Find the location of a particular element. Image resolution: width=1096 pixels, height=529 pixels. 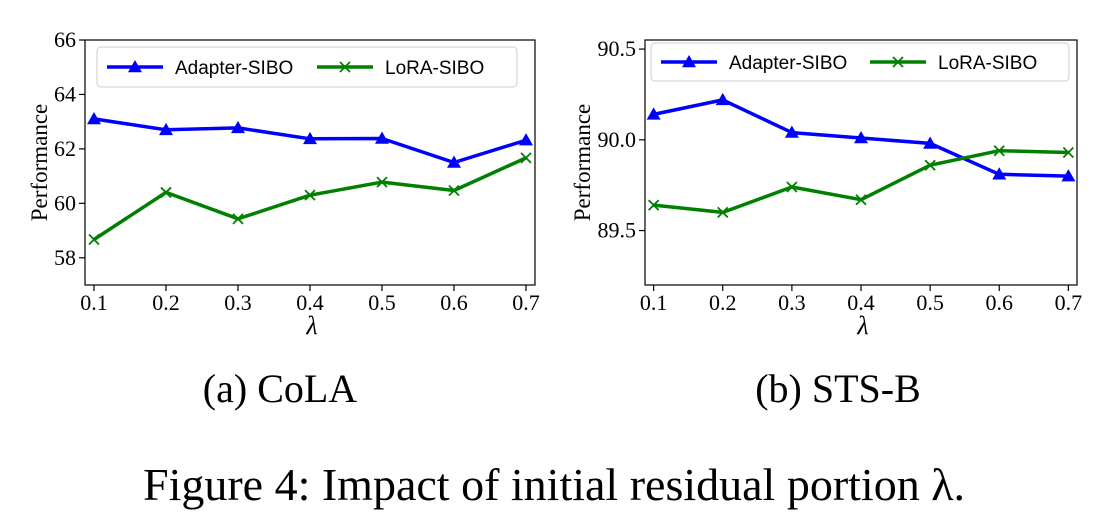

y-tick-label: 90.0 is located at coordinates (617, 139).